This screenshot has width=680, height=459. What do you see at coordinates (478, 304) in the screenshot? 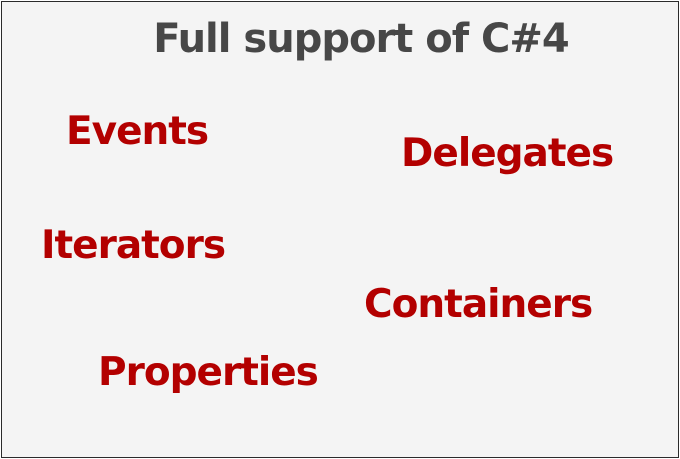
I see `feature-containers: Containers` at bounding box center [478, 304].